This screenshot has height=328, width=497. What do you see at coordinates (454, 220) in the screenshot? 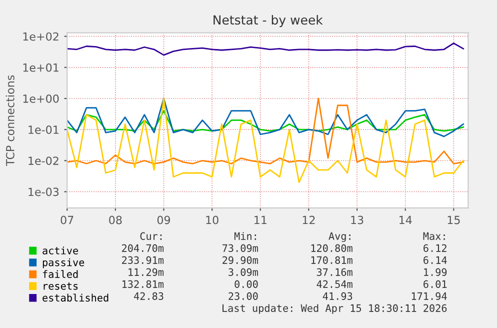
I see `x-tick-label: 15` at bounding box center [454, 220].